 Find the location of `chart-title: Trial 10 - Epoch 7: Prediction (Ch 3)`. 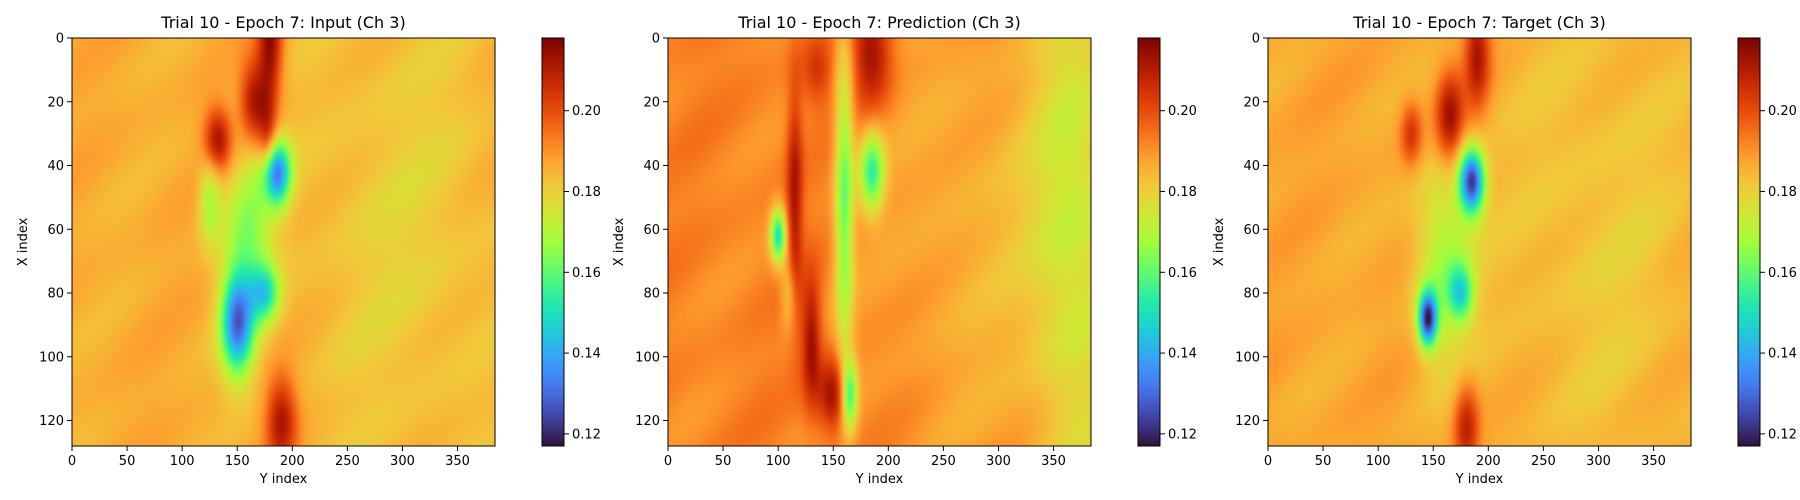

chart-title: Trial 10 - Epoch 7: Prediction (Ch 3) is located at coordinates (878, 22).